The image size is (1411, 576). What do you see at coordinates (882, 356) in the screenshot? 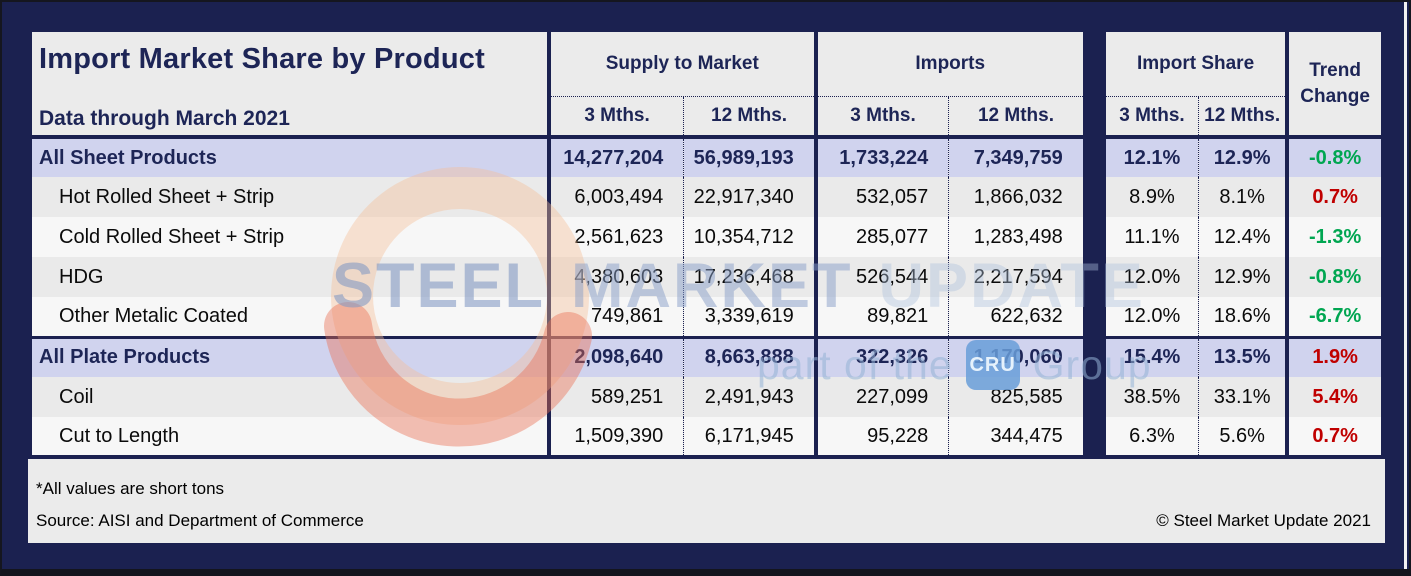
I see `cell-imports-3m: 322,326` at bounding box center [882, 356].